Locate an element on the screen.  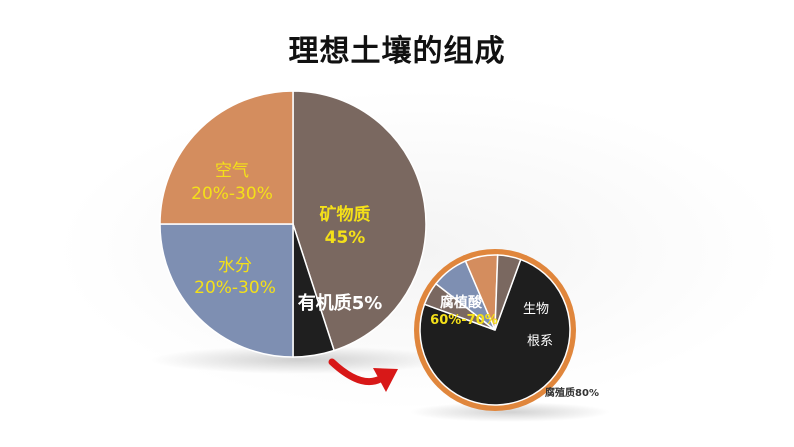
main-slice-value-2: 20%-30% is located at coordinates (235, 288).